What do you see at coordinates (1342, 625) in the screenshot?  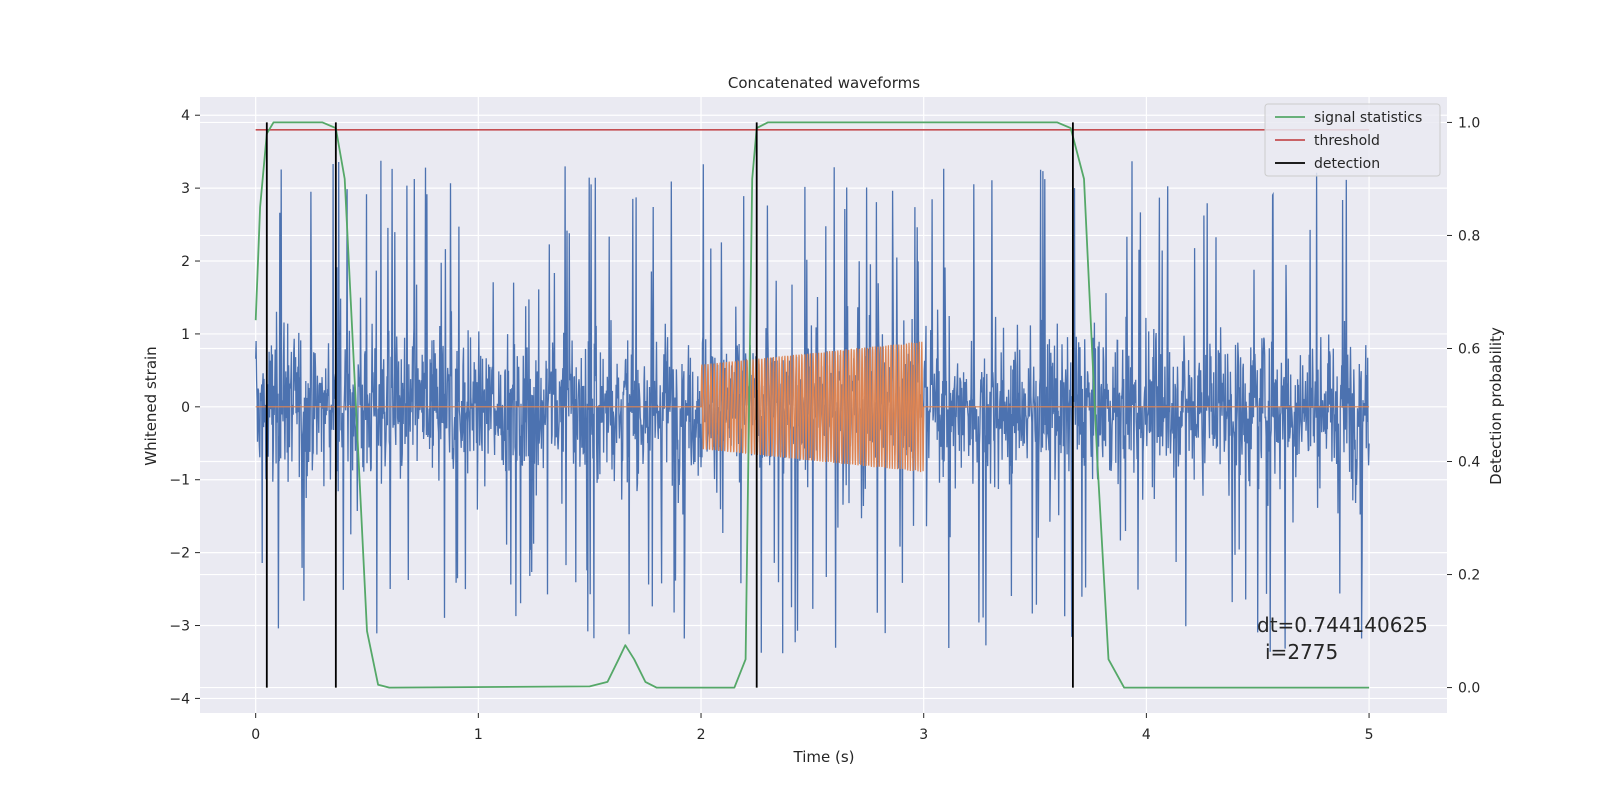 I see `annotation-dt: dt=0.744140625` at bounding box center [1342, 625].